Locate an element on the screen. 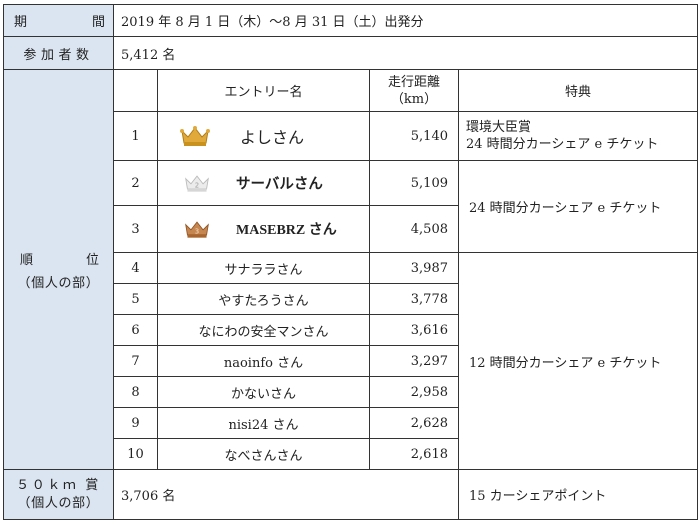  distance-cell: 4,508 is located at coordinates (414, 229).